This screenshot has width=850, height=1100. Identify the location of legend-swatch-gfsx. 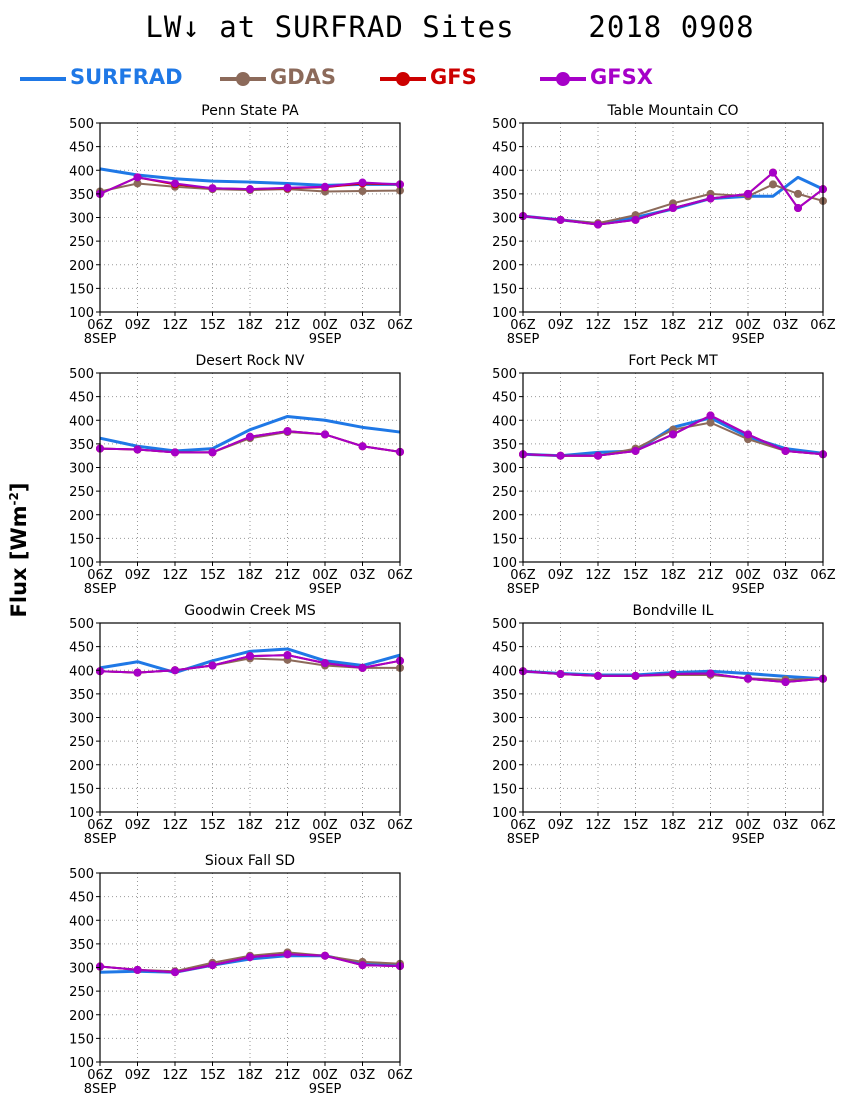
(563, 79).